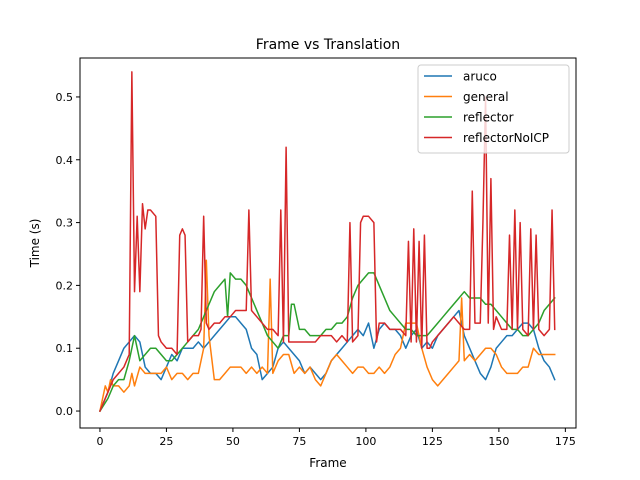 Image resolution: width=640 pixels, height=480 pixels. Describe the element at coordinates (99, 441) in the screenshot. I see `x-tick-label: 0` at that location.